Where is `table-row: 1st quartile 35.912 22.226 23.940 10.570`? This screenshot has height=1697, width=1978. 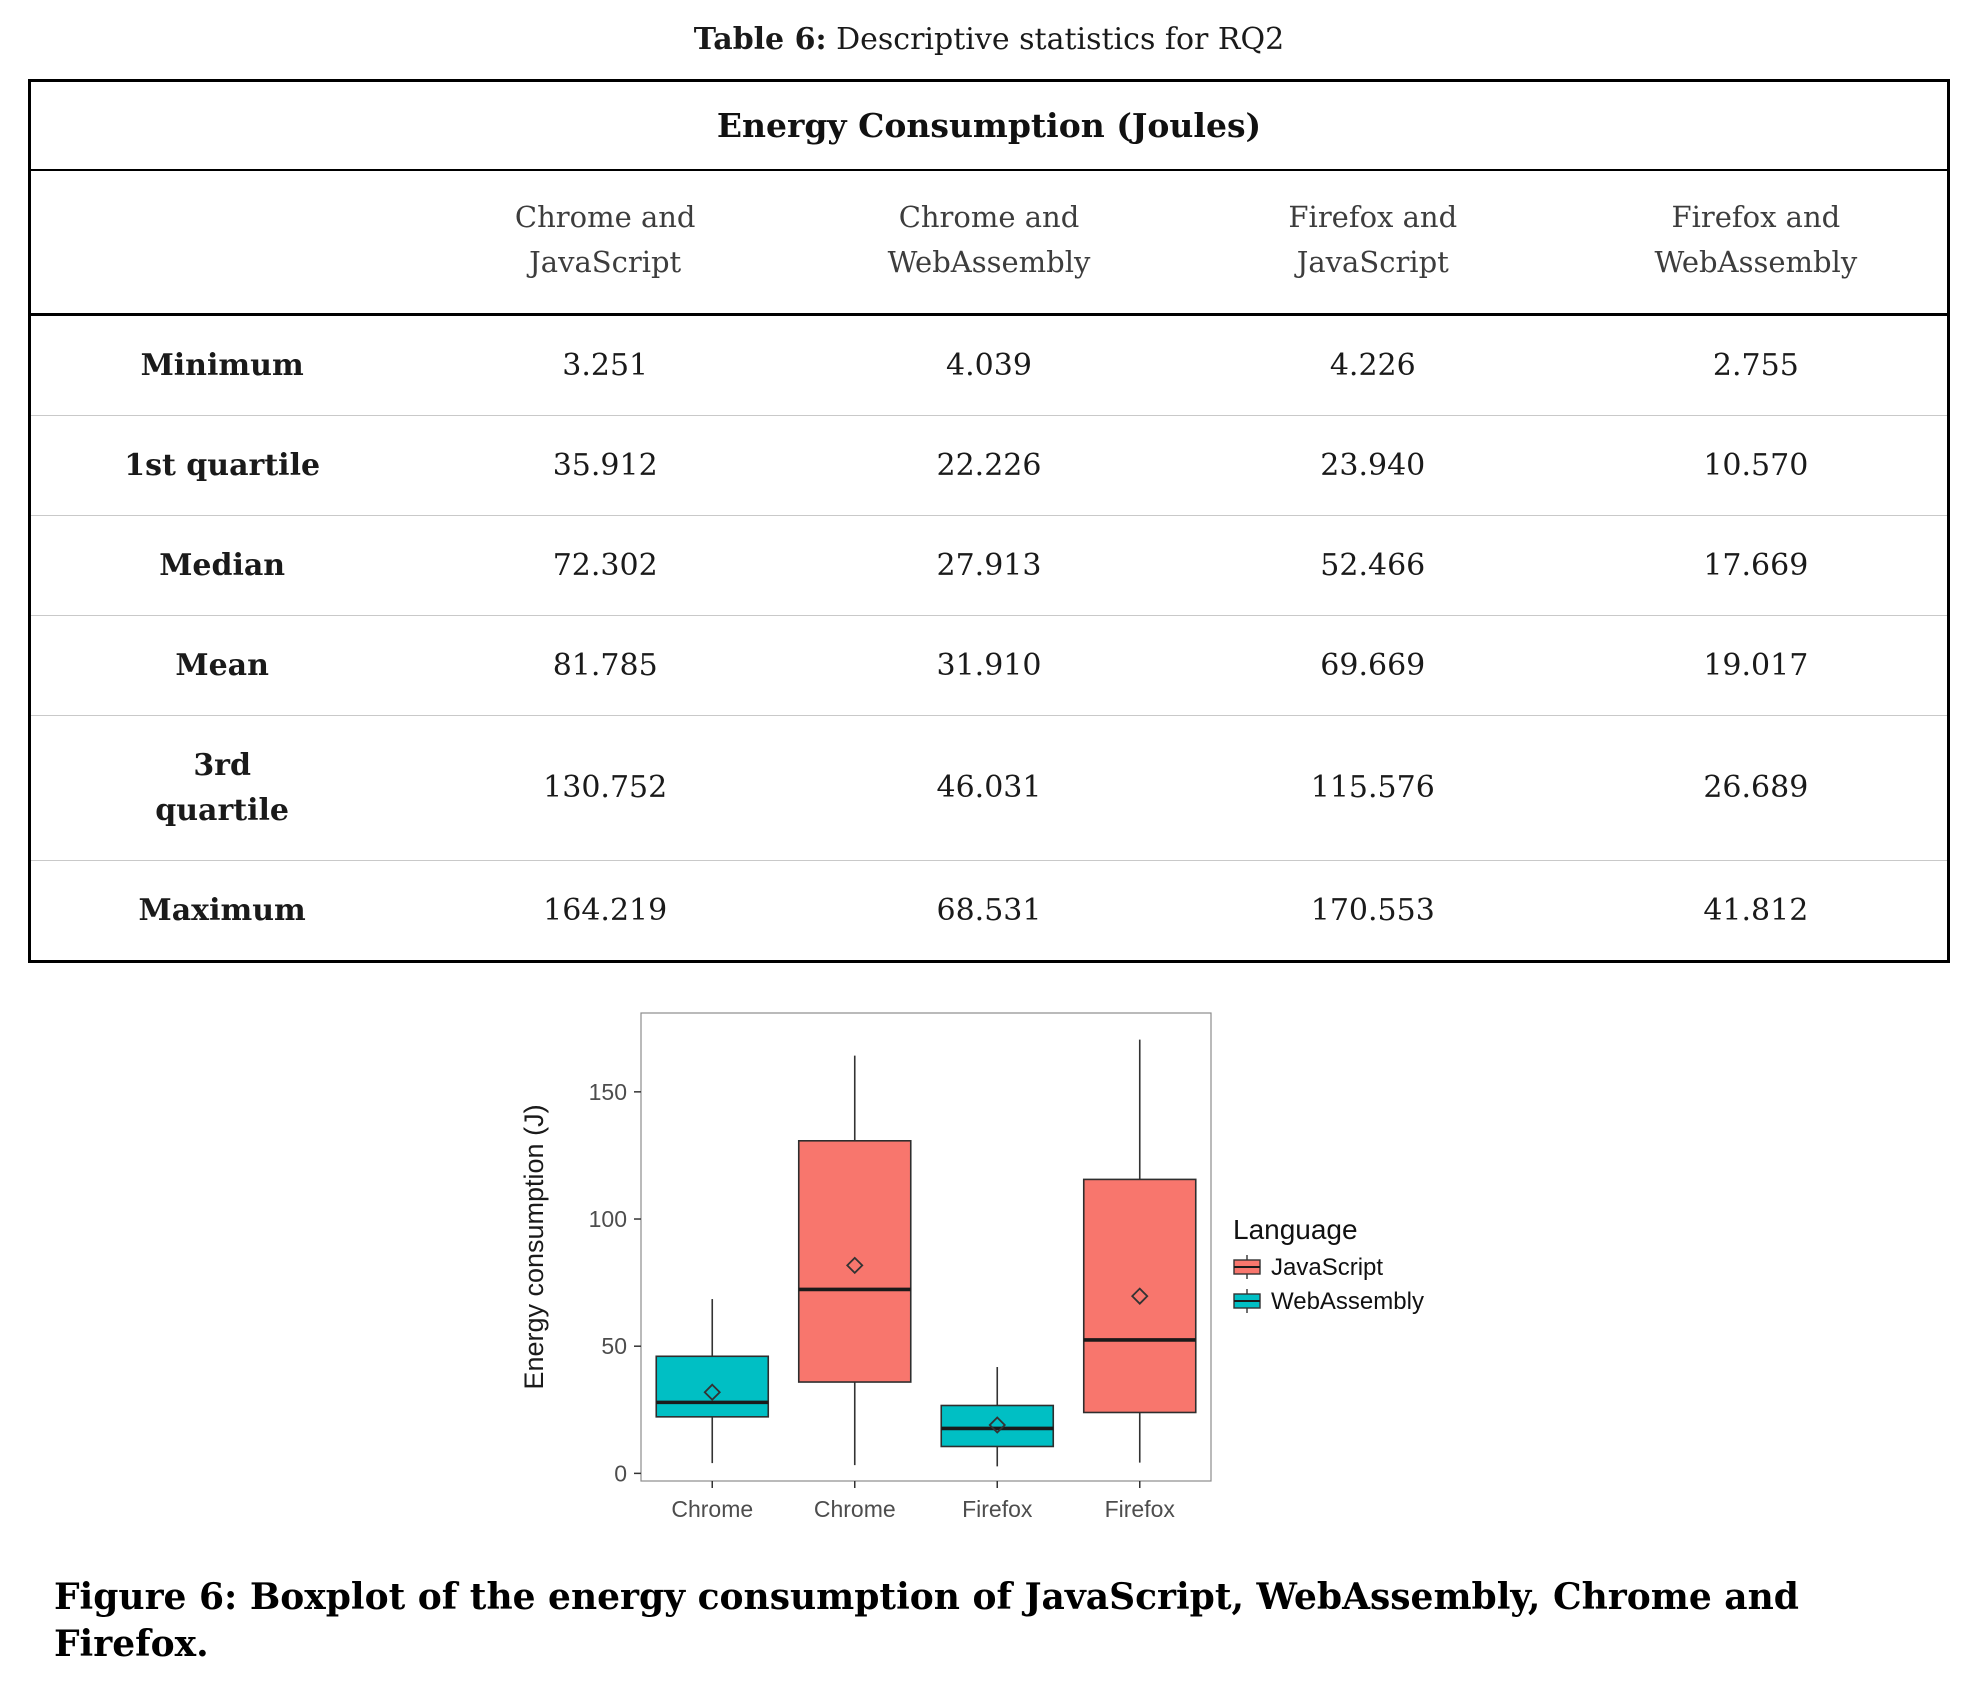
table-row: 1st quartile 35.912 22.226 23.940 10.570 is located at coordinates (989, 465).